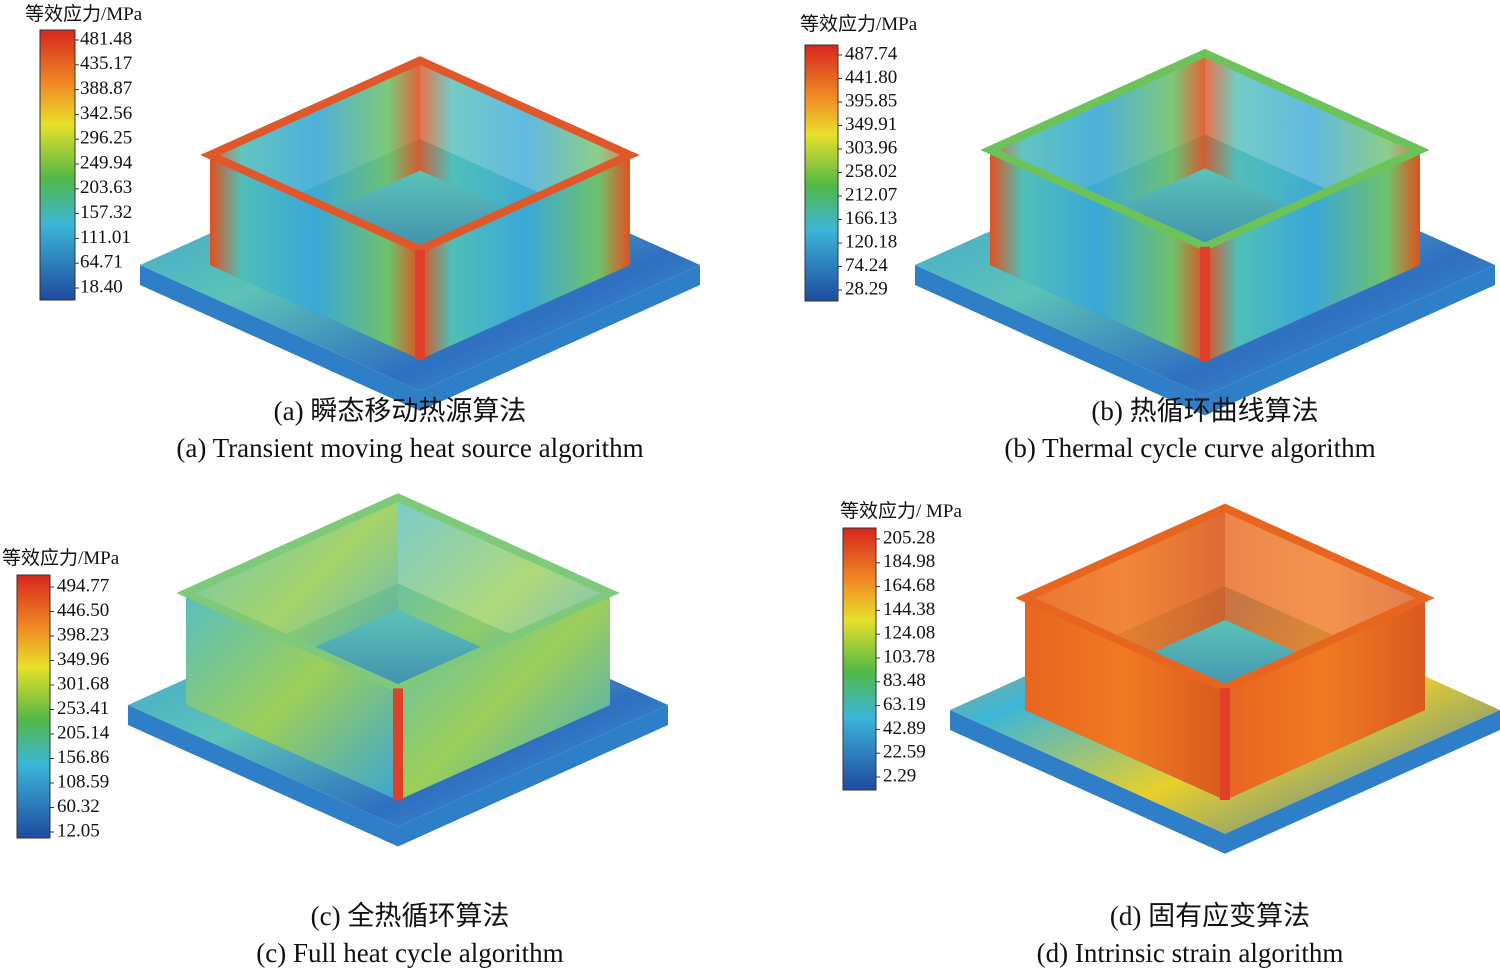 The image size is (1500, 980). I want to click on caption-en: (b) Thermal cycle curve algorithm, so click(1189, 448).